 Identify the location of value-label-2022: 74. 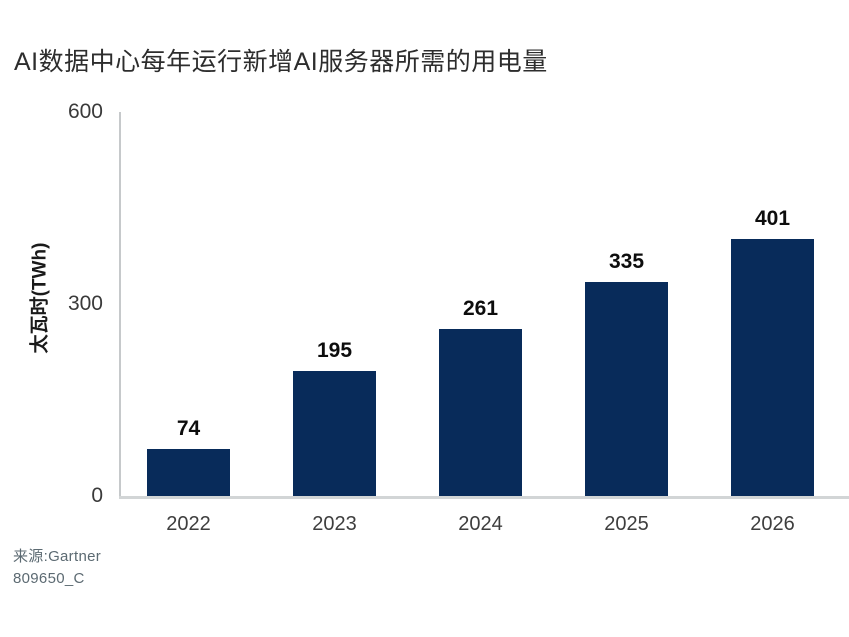
(188, 428).